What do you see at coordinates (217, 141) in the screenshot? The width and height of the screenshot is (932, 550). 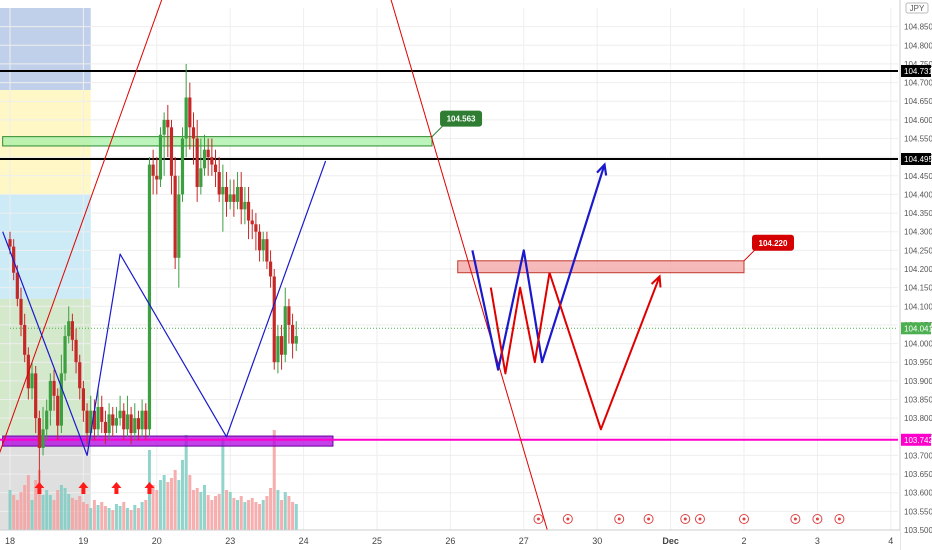 I see `resistance-zone-104.563` at bounding box center [217, 141].